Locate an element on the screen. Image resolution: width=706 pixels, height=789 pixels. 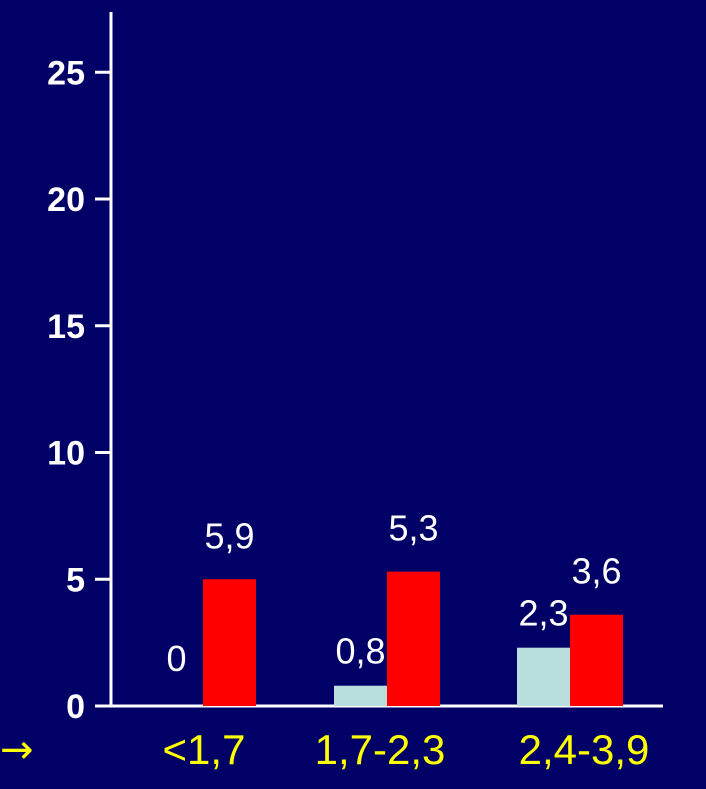
x-tick-label: 2,4-3,9 is located at coordinates (584, 749).